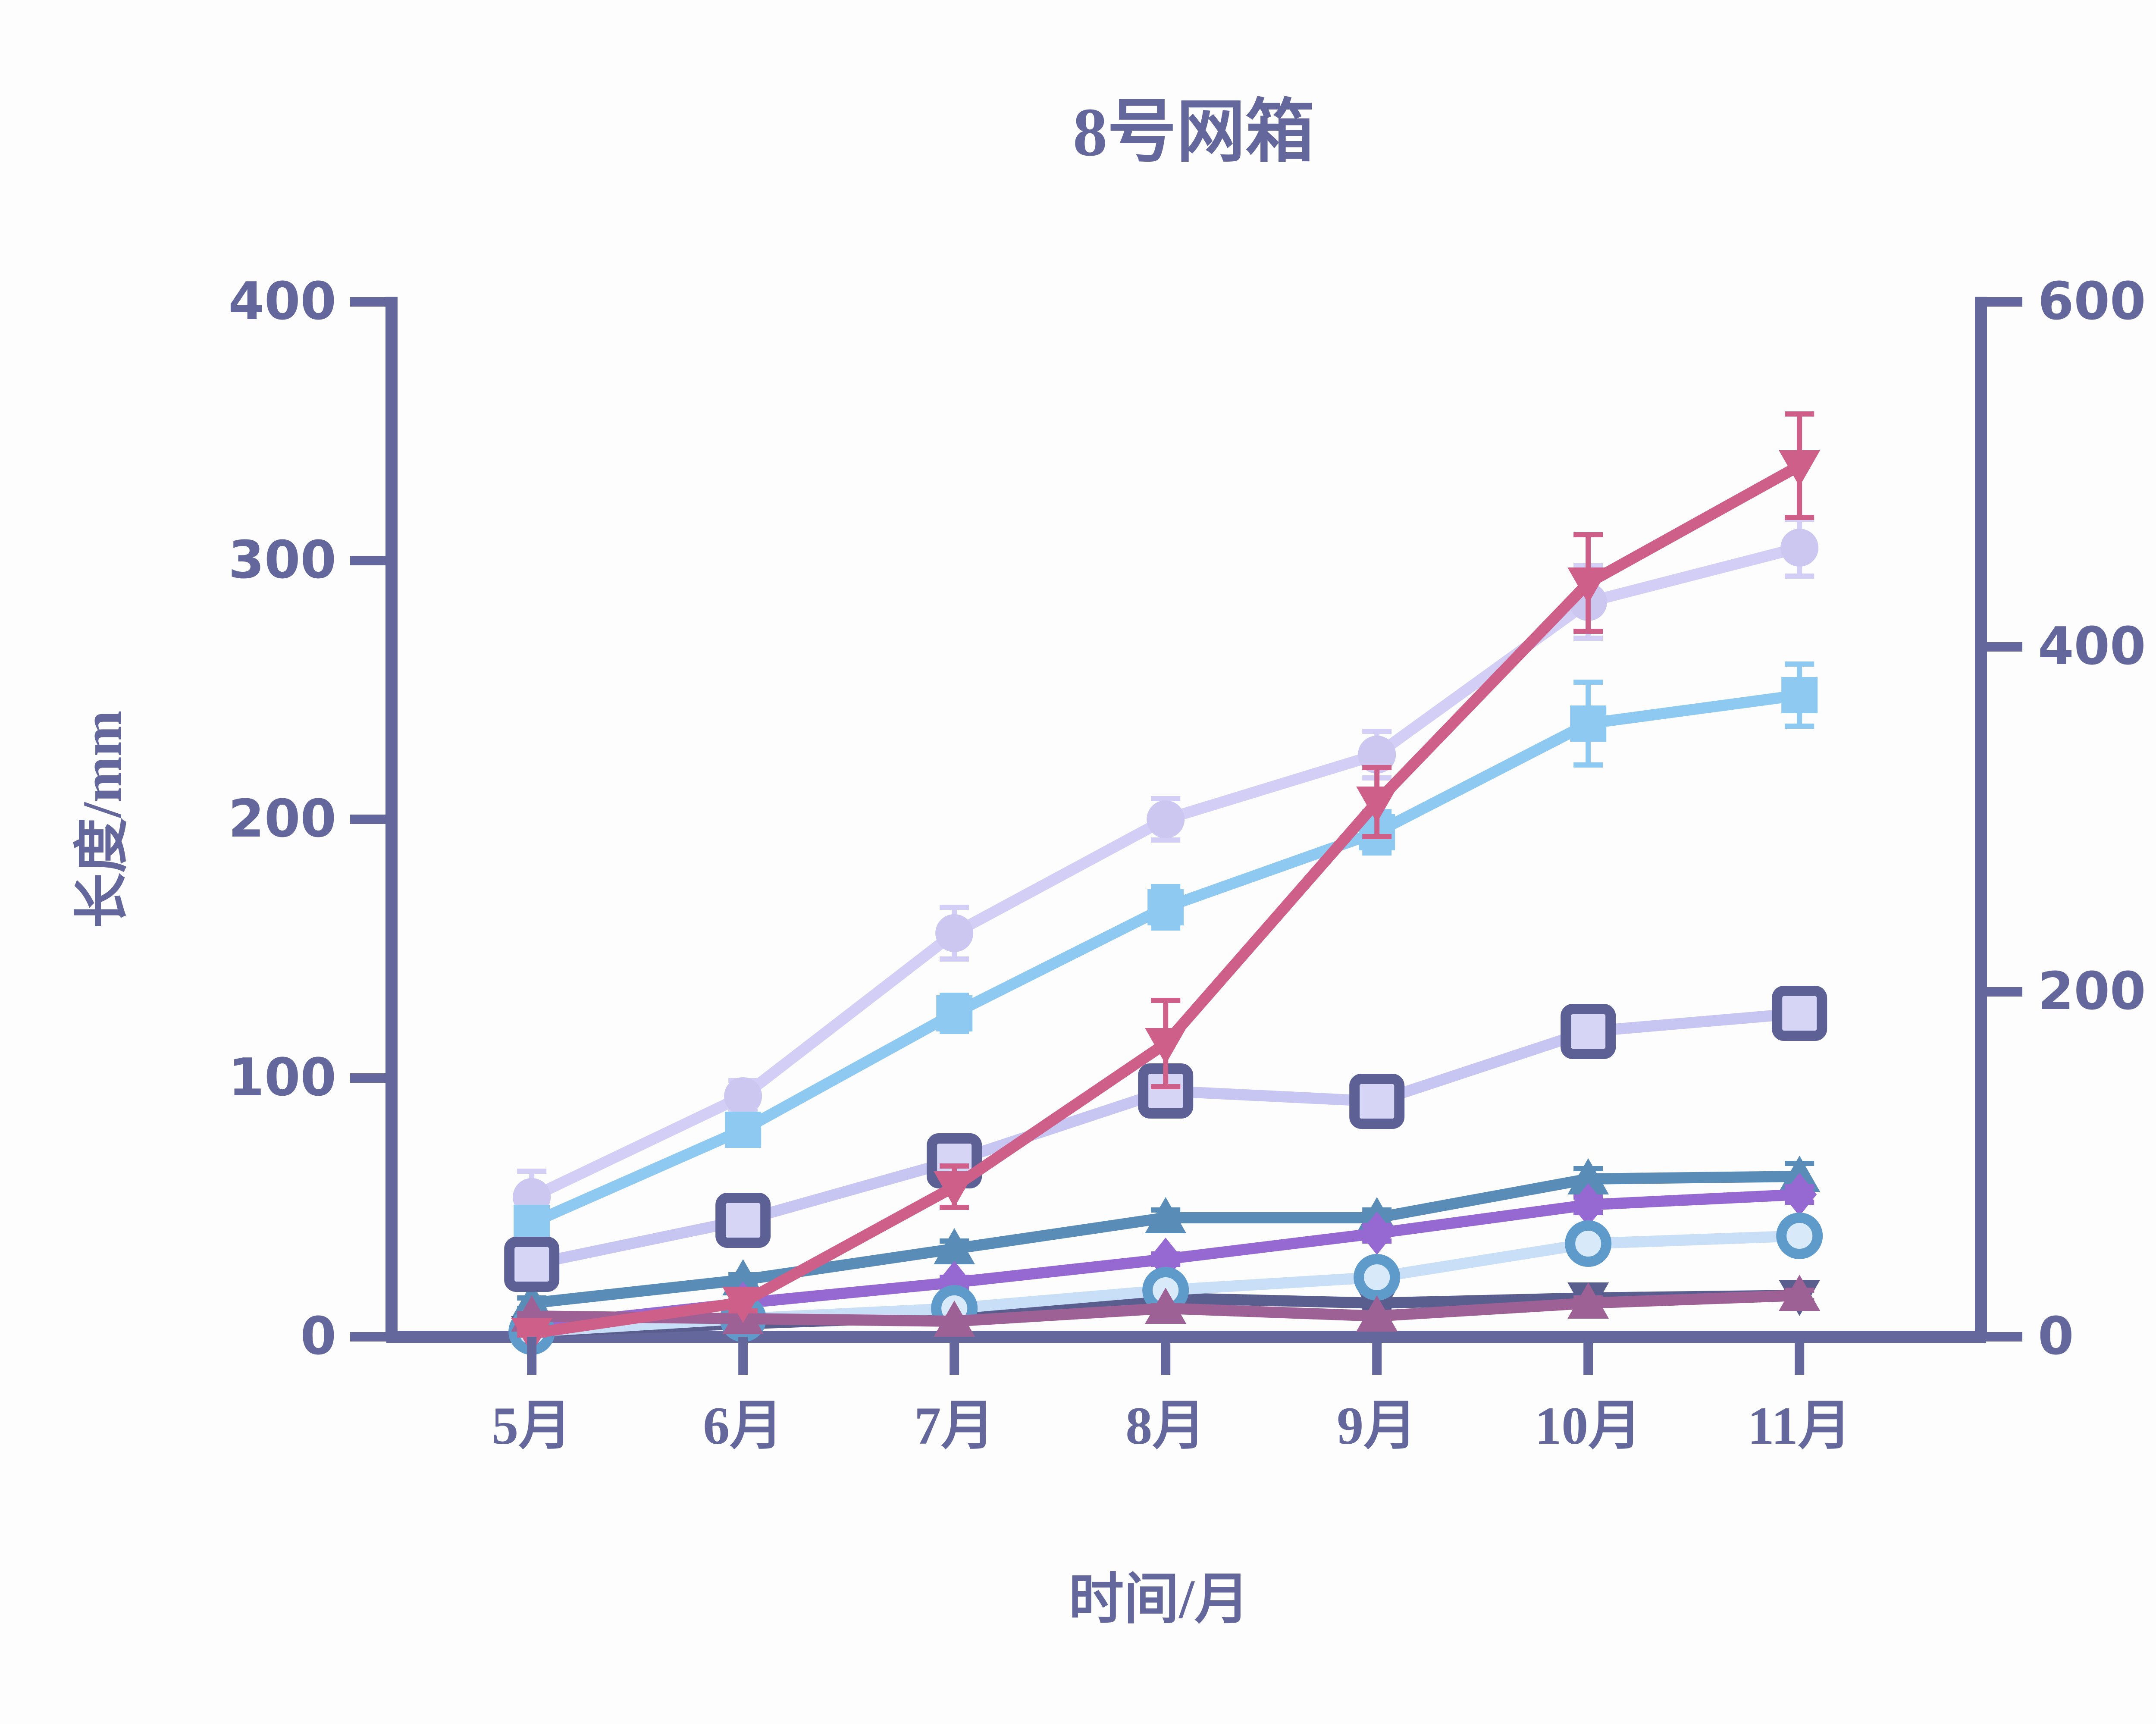 This screenshot has width=2156, height=1724. Describe the element at coordinates (283, 302) in the screenshot. I see `y-left-tick-label: 400` at that location.